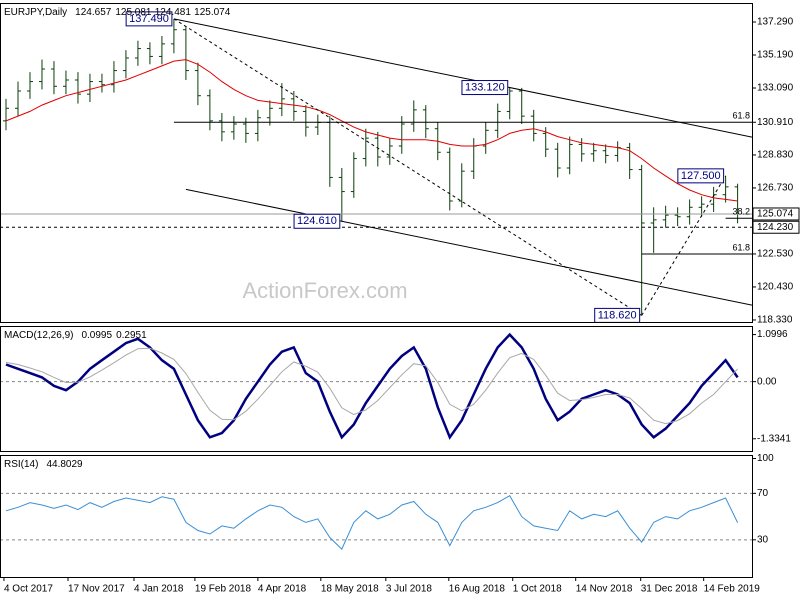 The height and width of the screenshot is (600, 800). What do you see at coordinates (35, 12) in the screenshot?
I see `panel-title: EURJPY,Daily` at bounding box center [35, 12].